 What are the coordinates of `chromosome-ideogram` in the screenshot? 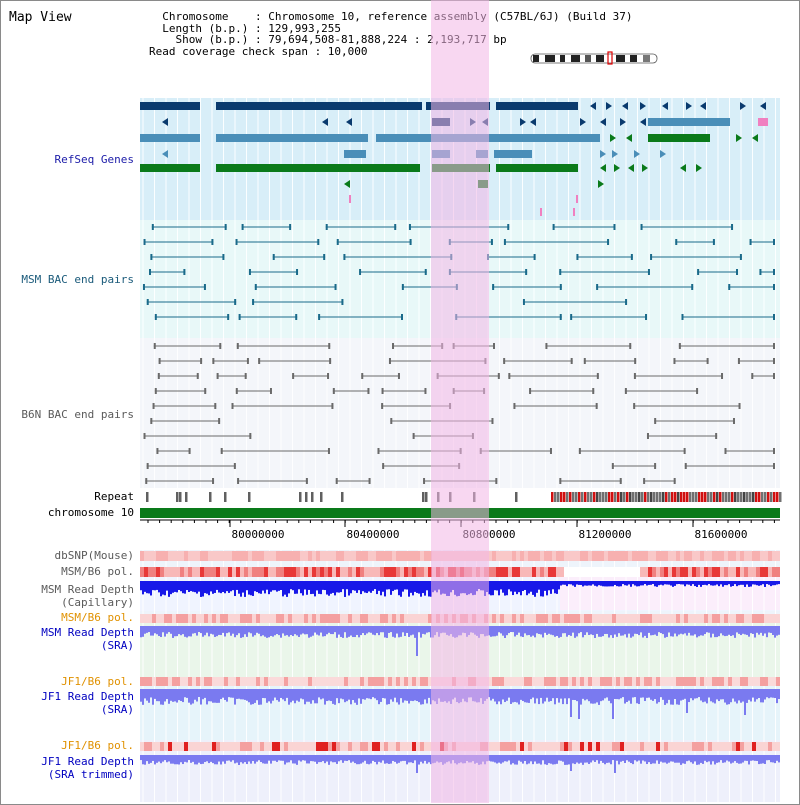 It's located at (594, 58).